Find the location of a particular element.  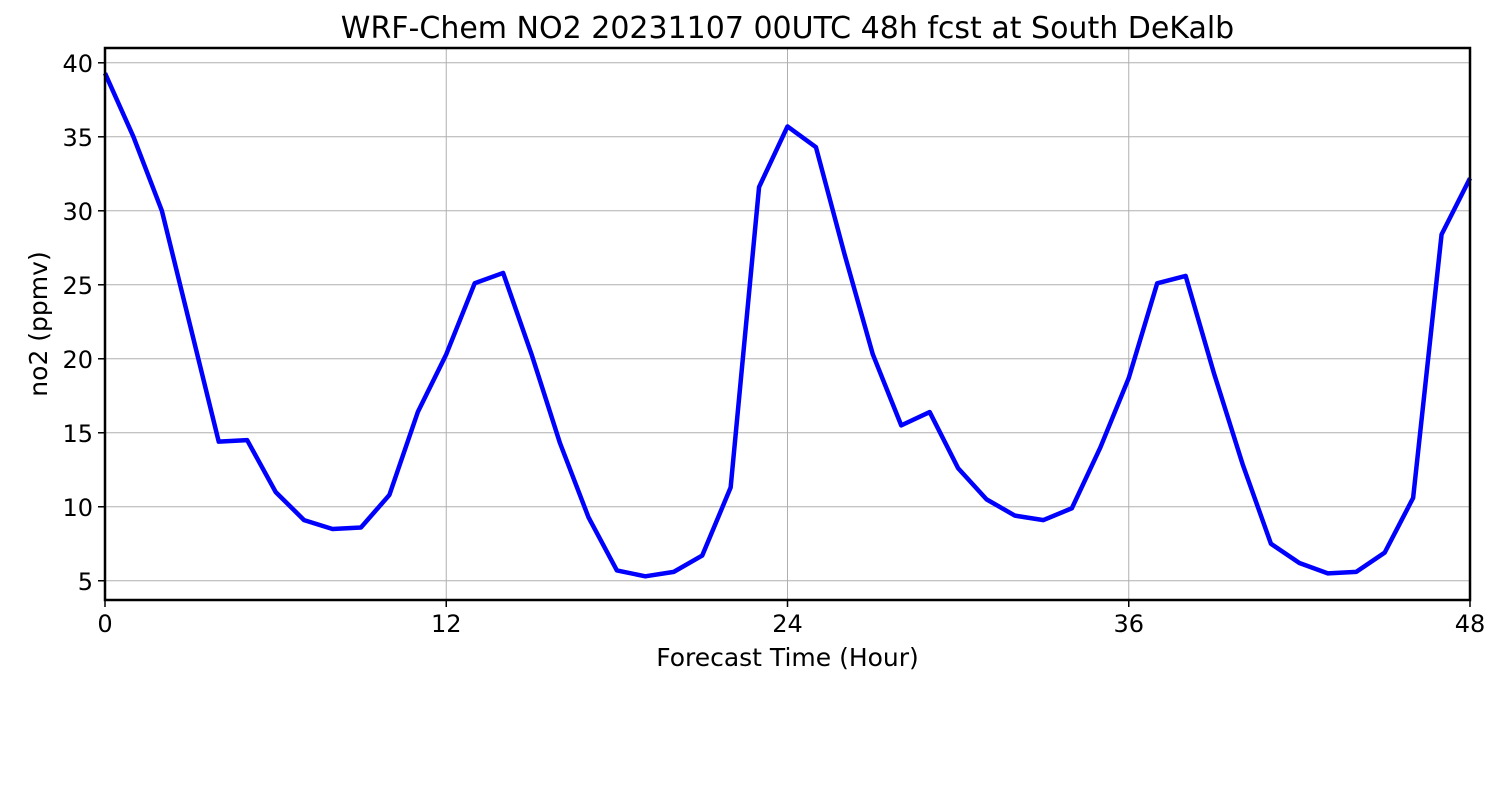

y-tick-label: 15 is located at coordinates (77, 434).